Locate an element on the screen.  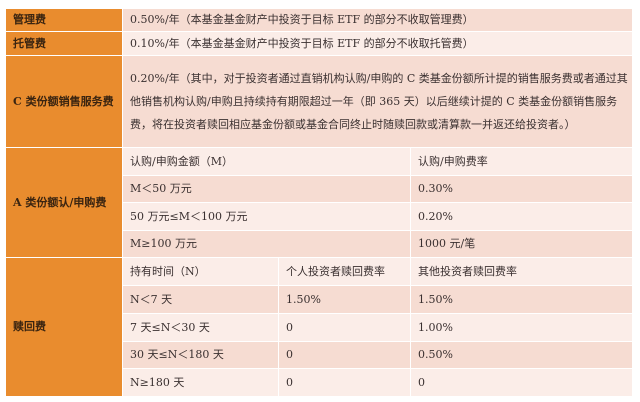
category-label: 赎回费 is located at coordinates (64, 327).